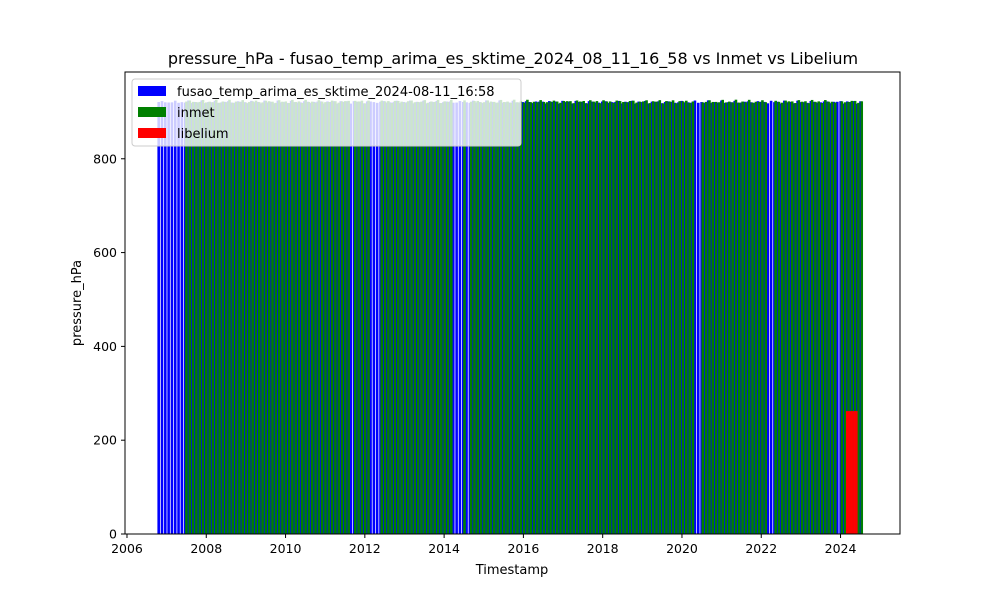 The image size is (1000, 600). Describe the element at coordinates (152, 133) in the screenshot. I see `legend-swatch-libelium` at that location.